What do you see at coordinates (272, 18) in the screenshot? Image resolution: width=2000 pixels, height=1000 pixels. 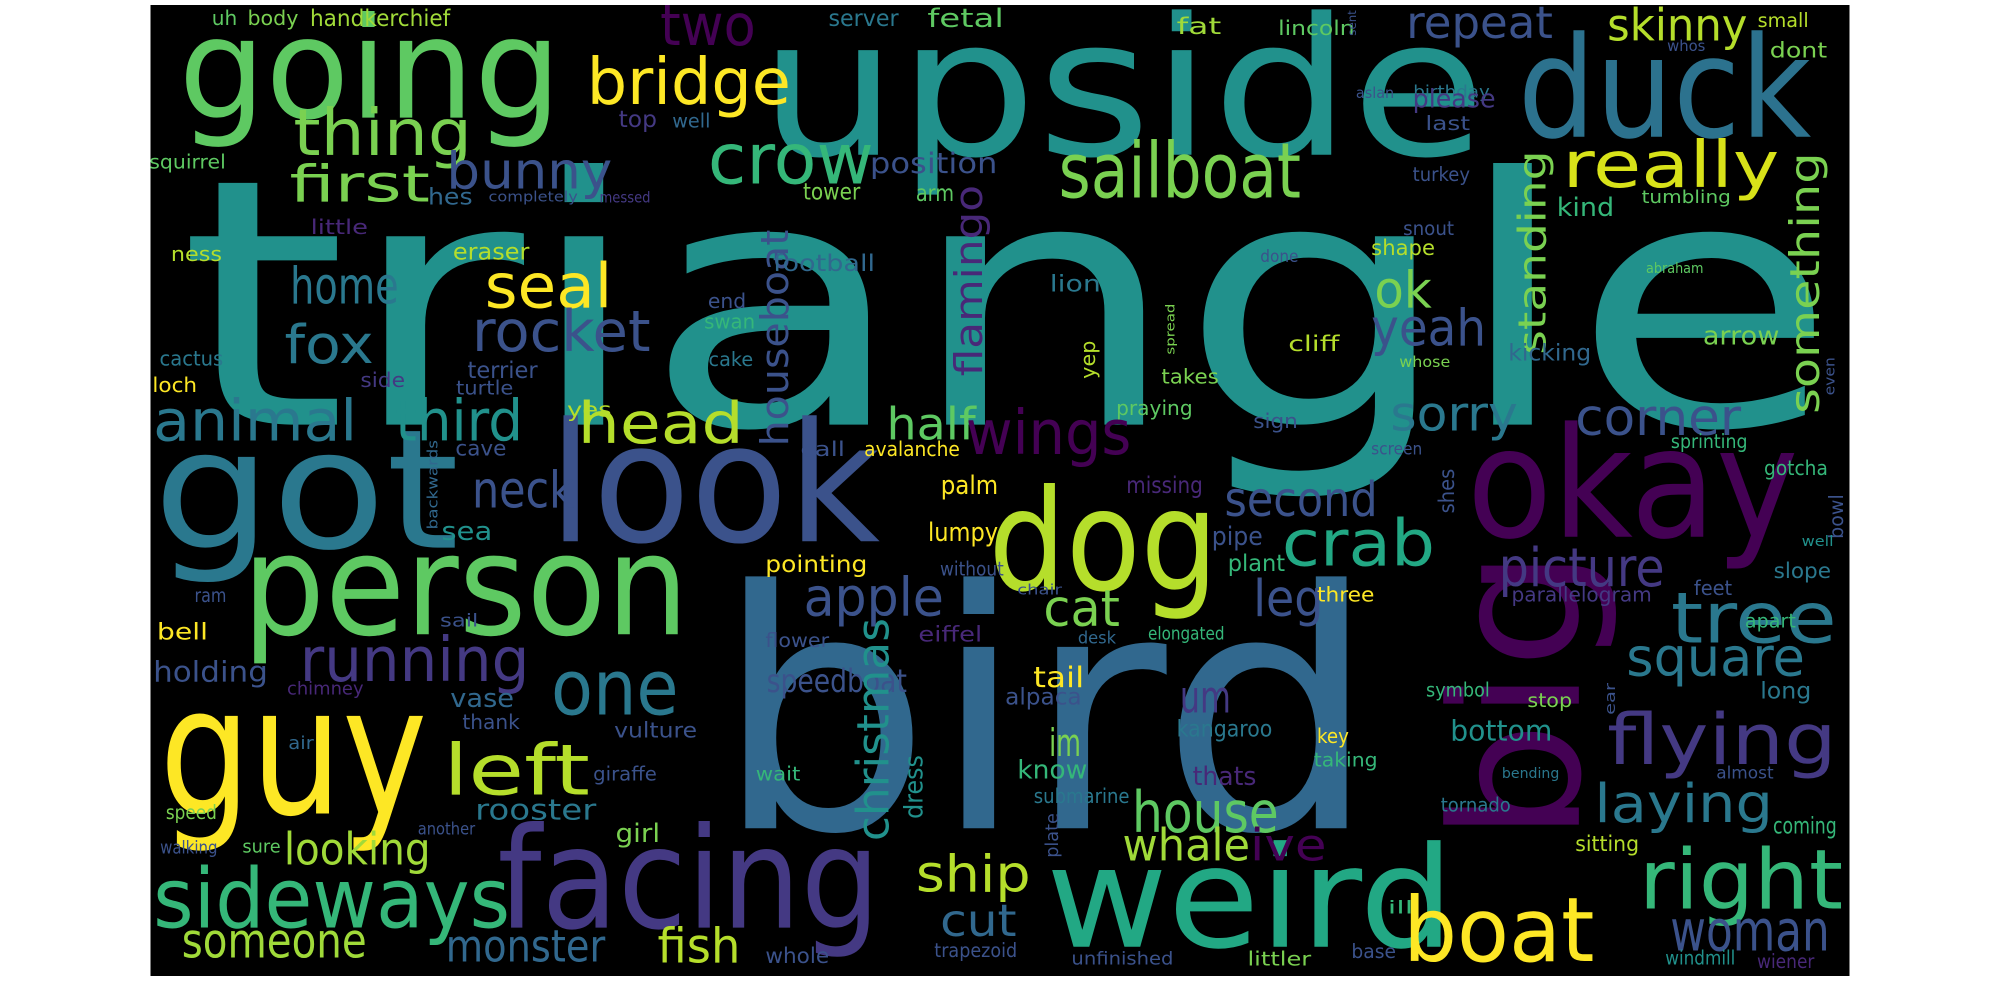 I see `word: body` at bounding box center [272, 18].